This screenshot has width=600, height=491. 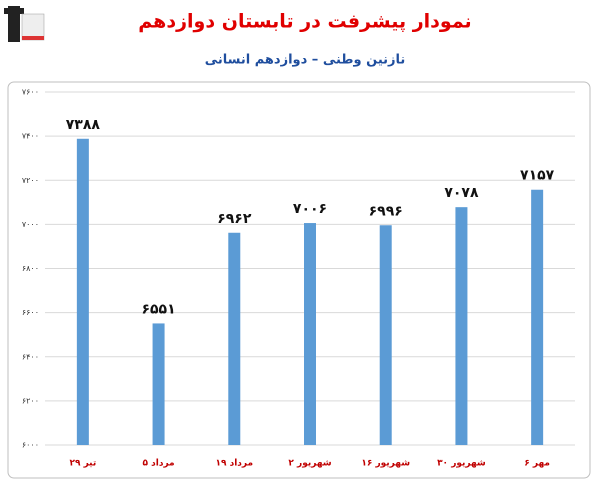 What do you see at coordinates (385, 464) in the screenshot?
I see `x-tick-label: ۱۶ شهریور` at bounding box center [385, 464].